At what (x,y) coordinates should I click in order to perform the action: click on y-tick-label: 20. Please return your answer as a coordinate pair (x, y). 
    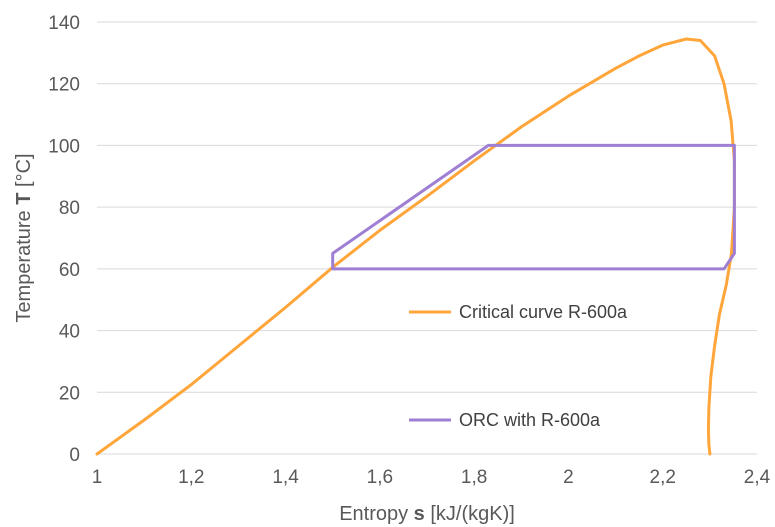
    Looking at the image, I should click on (69, 393).